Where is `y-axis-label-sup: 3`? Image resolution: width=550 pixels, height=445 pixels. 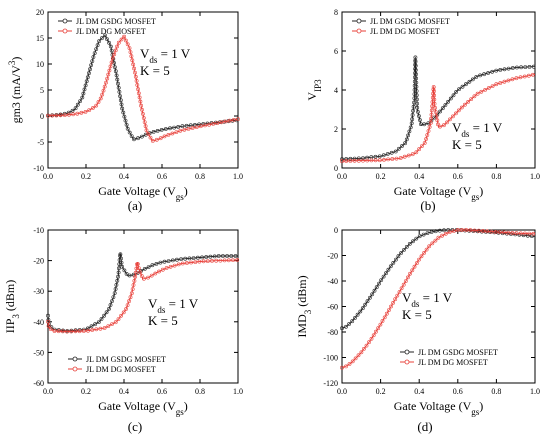
y-axis-label-sup: 3 is located at coordinates (12, 62).